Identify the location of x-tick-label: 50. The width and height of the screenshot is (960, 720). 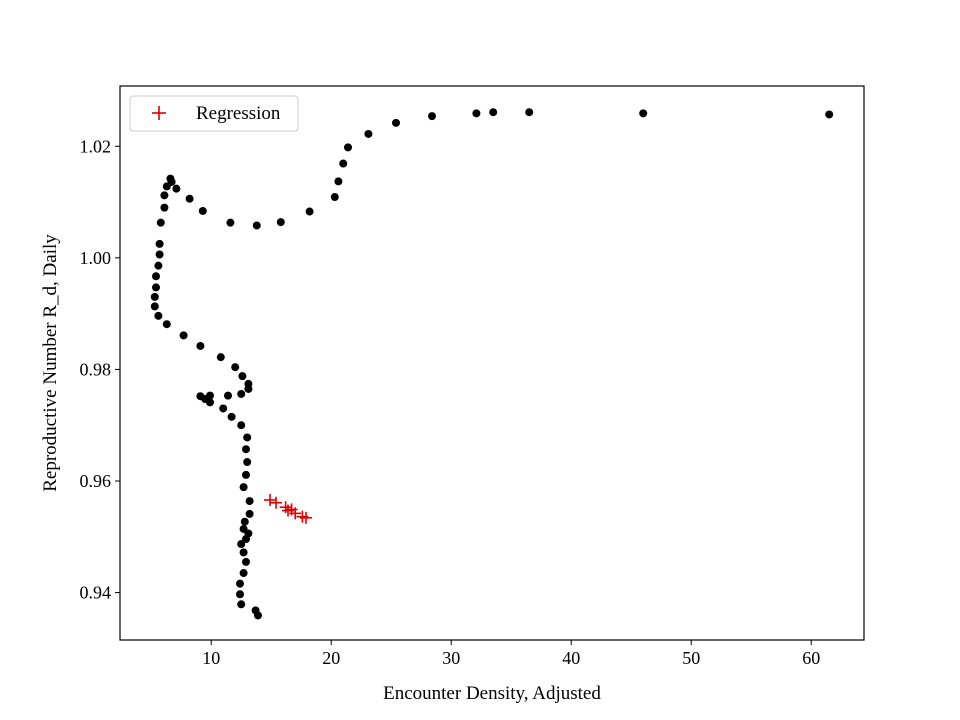
(691, 658).